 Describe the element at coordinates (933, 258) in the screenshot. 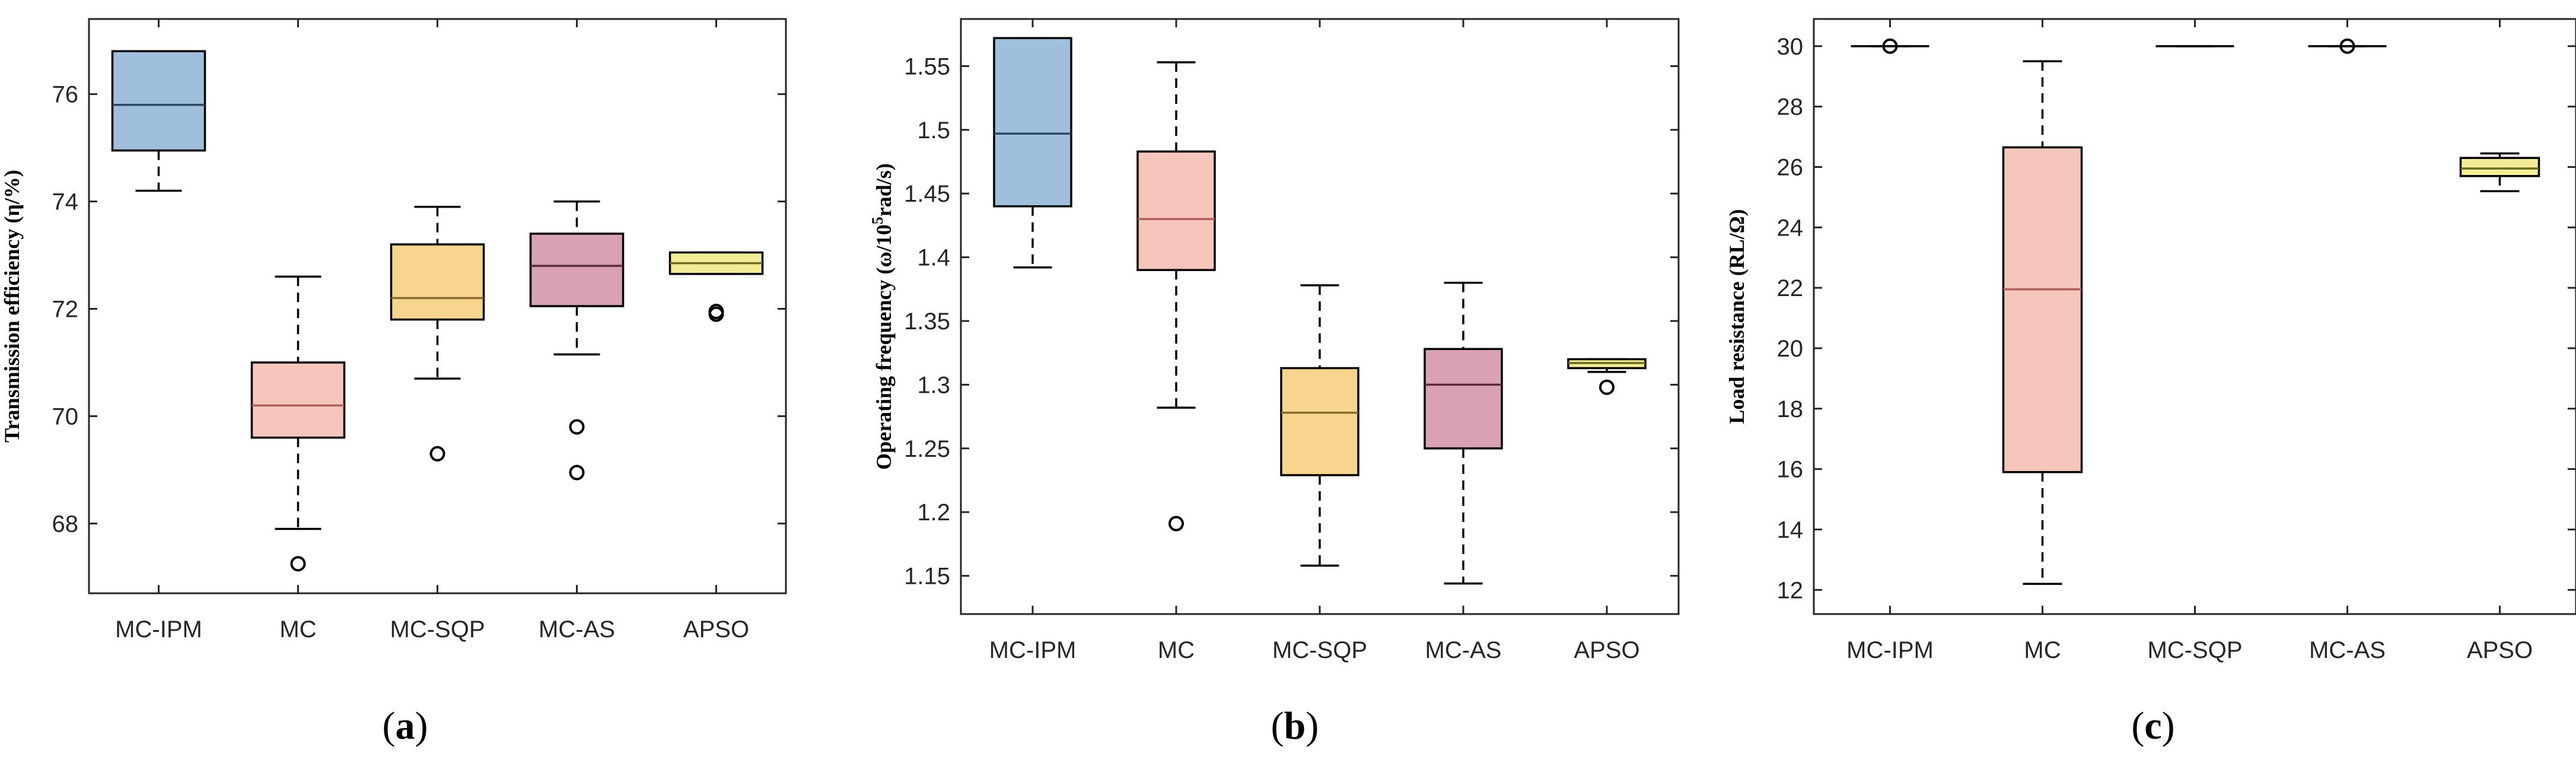

I see `y-tick-label: 1.4` at that location.